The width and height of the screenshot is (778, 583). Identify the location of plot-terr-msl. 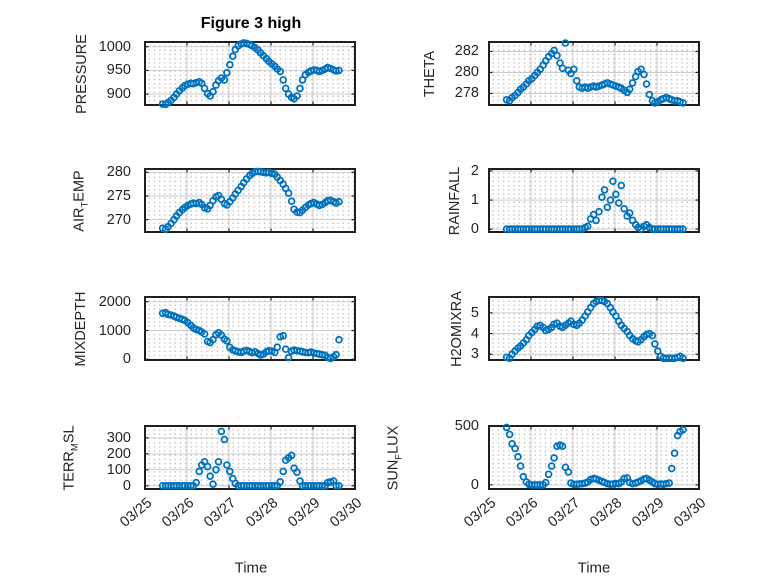
(250, 457).